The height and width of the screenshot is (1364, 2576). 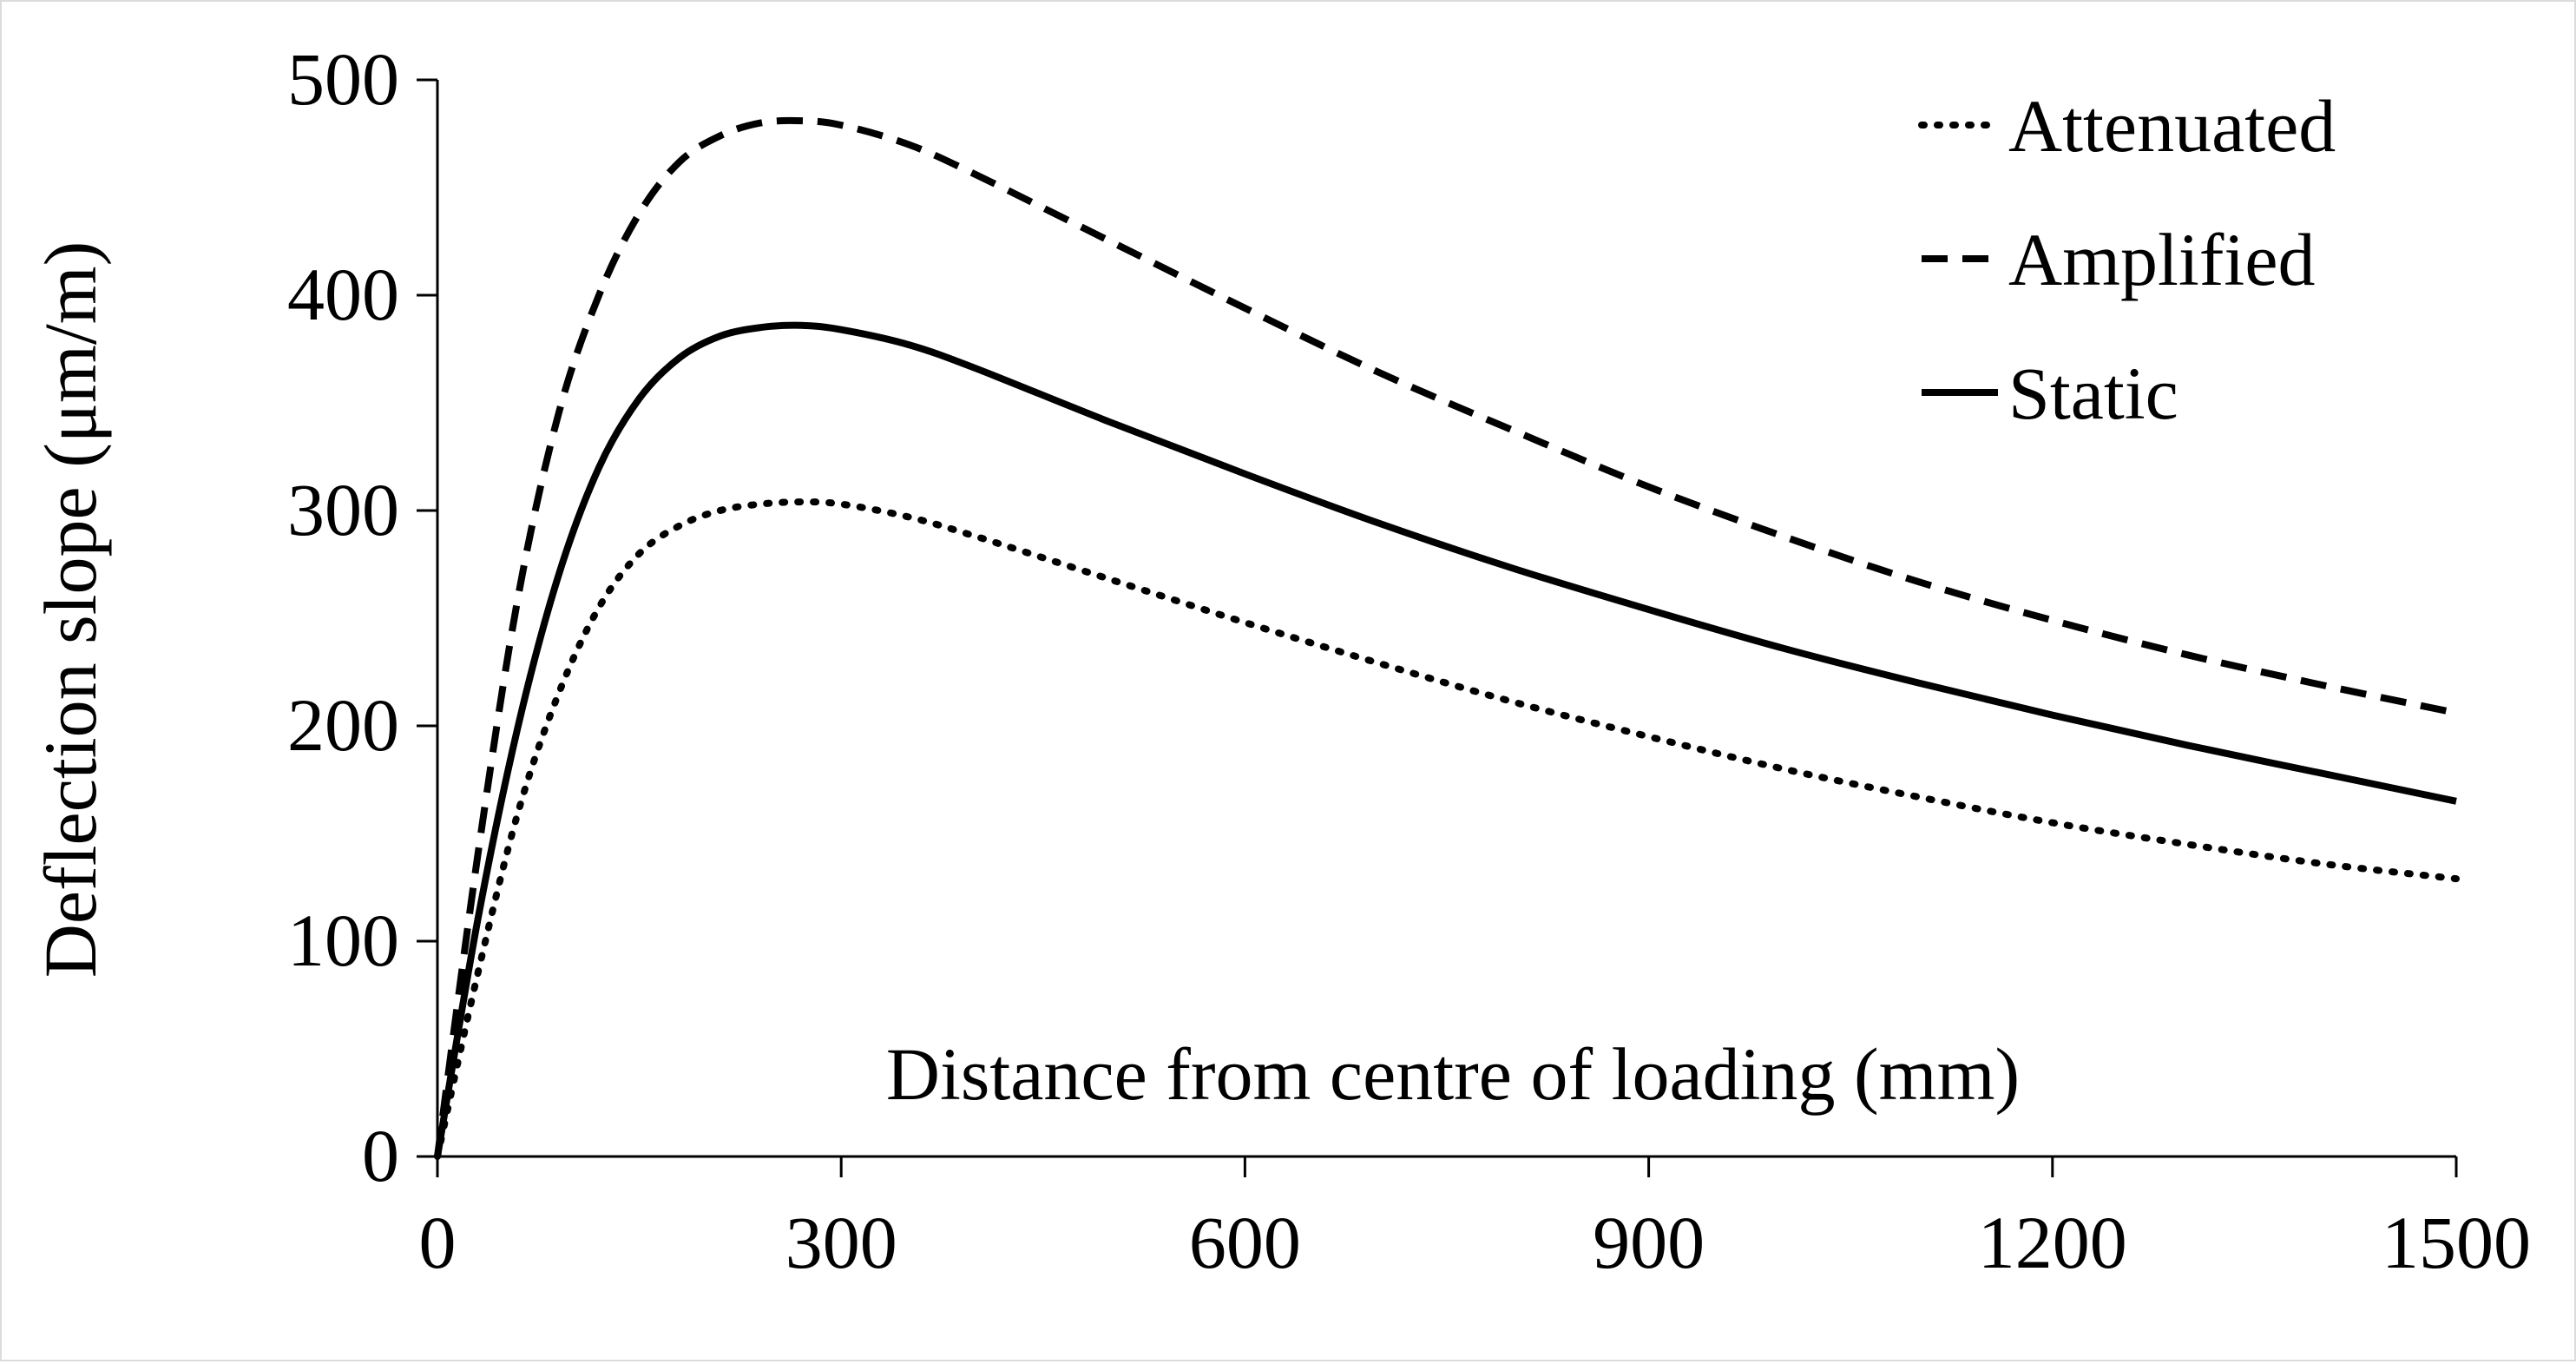 What do you see at coordinates (2052, 1242) in the screenshot?
I see `x-tick-label: 1200` at bounding box center [2052, 1242].